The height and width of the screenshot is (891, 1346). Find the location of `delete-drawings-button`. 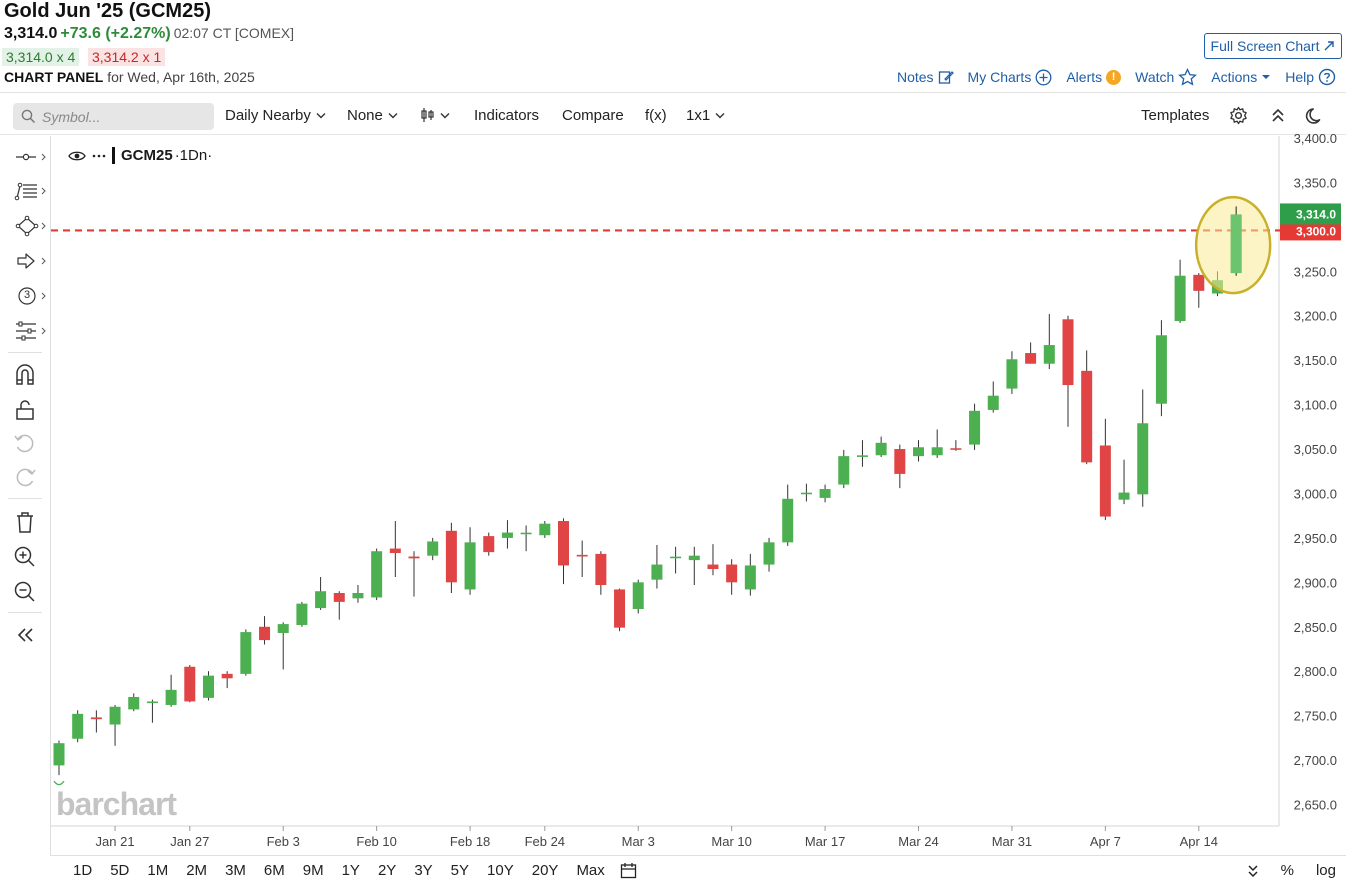

delete-drawings-button is located at coordinates (29, 522).